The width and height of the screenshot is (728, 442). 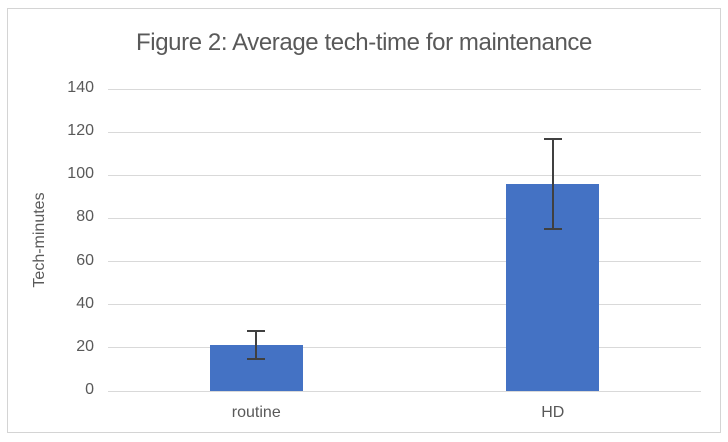 I want to click on y-tick-label: 20, so click(x=85, y=346).